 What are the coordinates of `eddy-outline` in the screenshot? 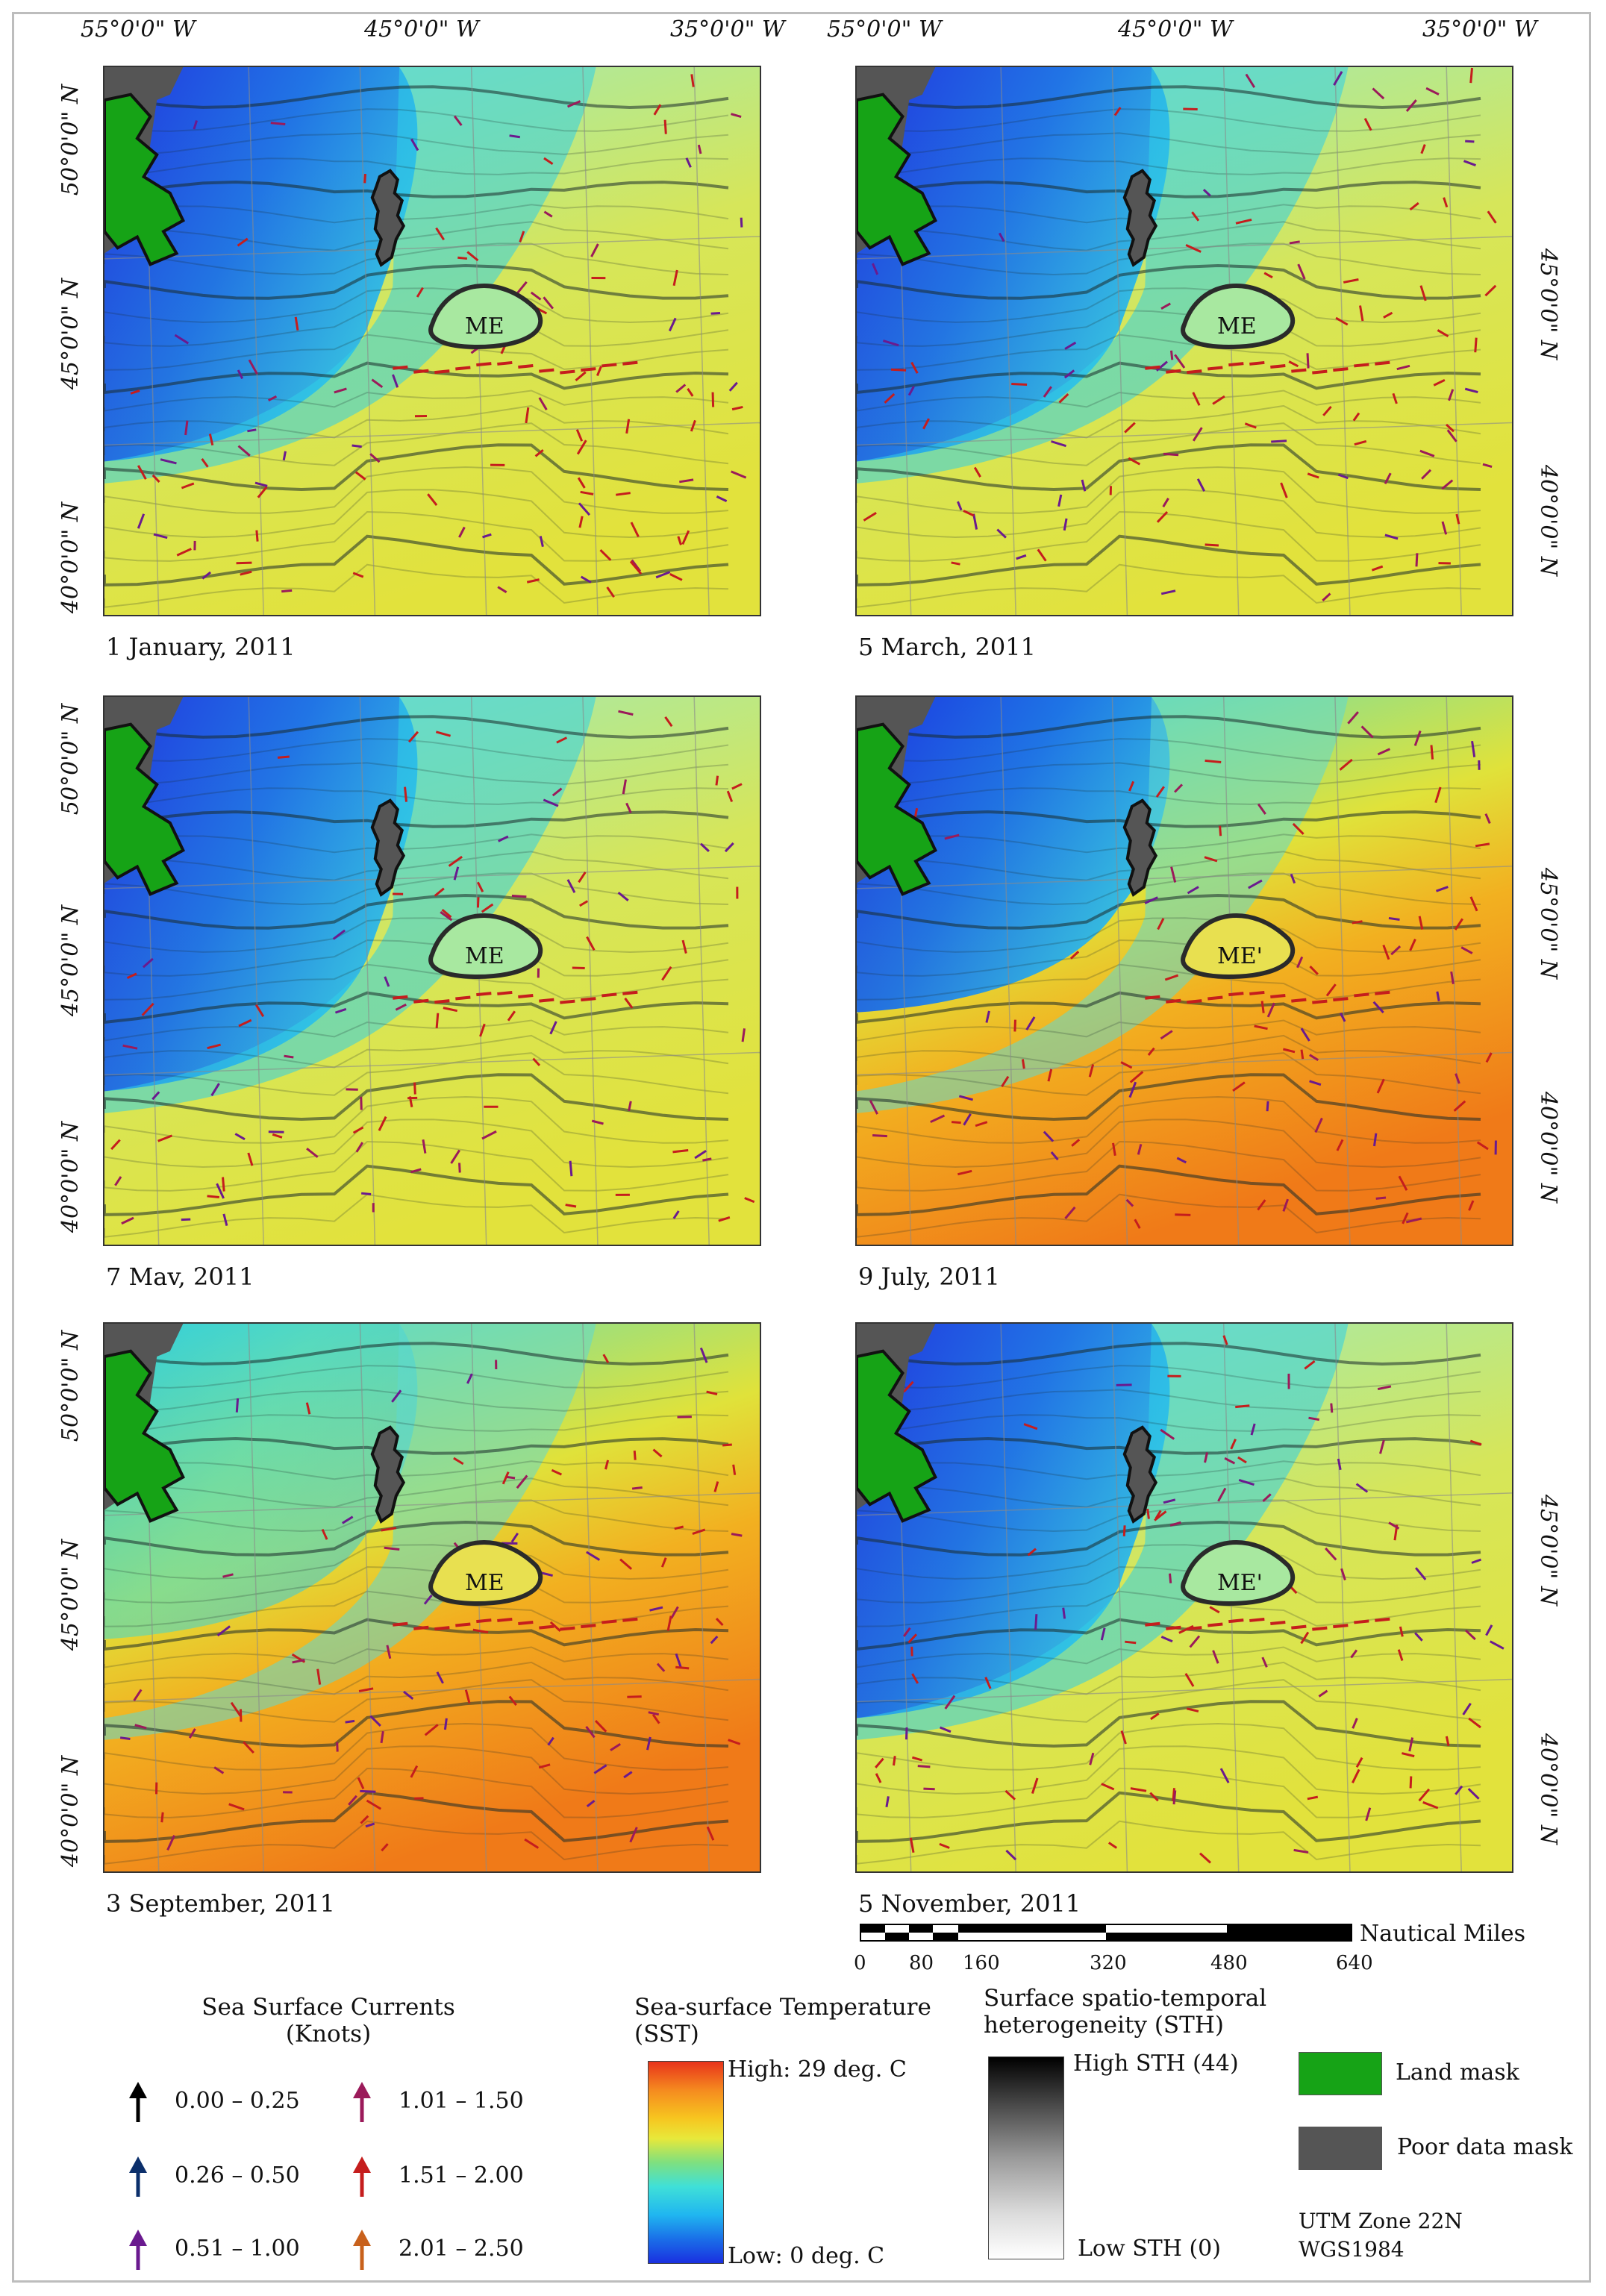 It's located at (485, 1573).